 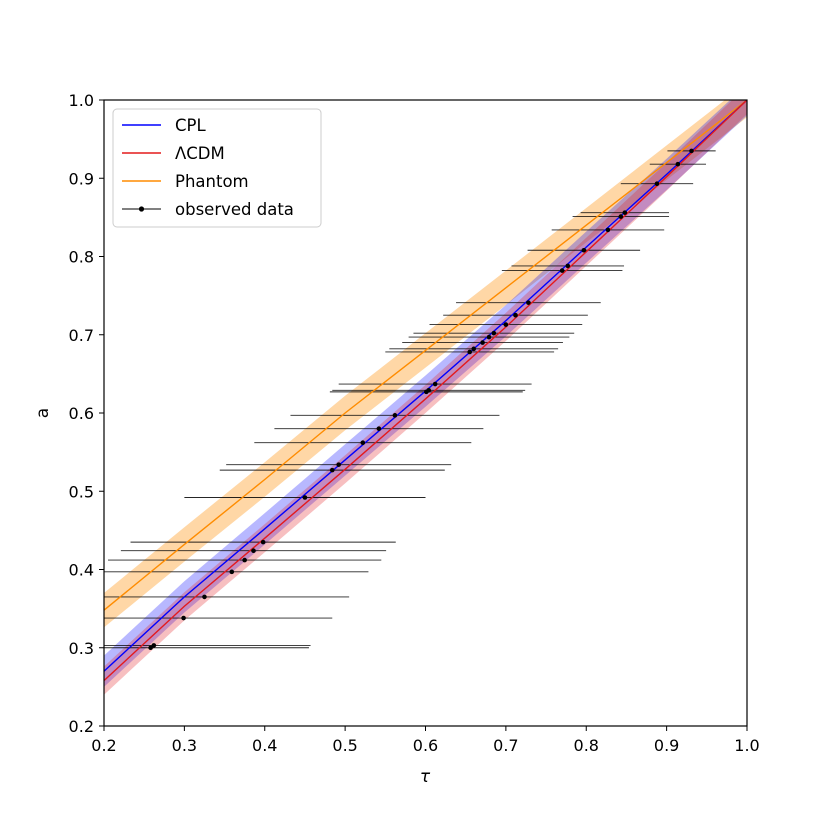 What do you see at coordinates (234, 209) in the screenshot?
I see `legend-label-observed: observed data` at bounding box center [234, 209].